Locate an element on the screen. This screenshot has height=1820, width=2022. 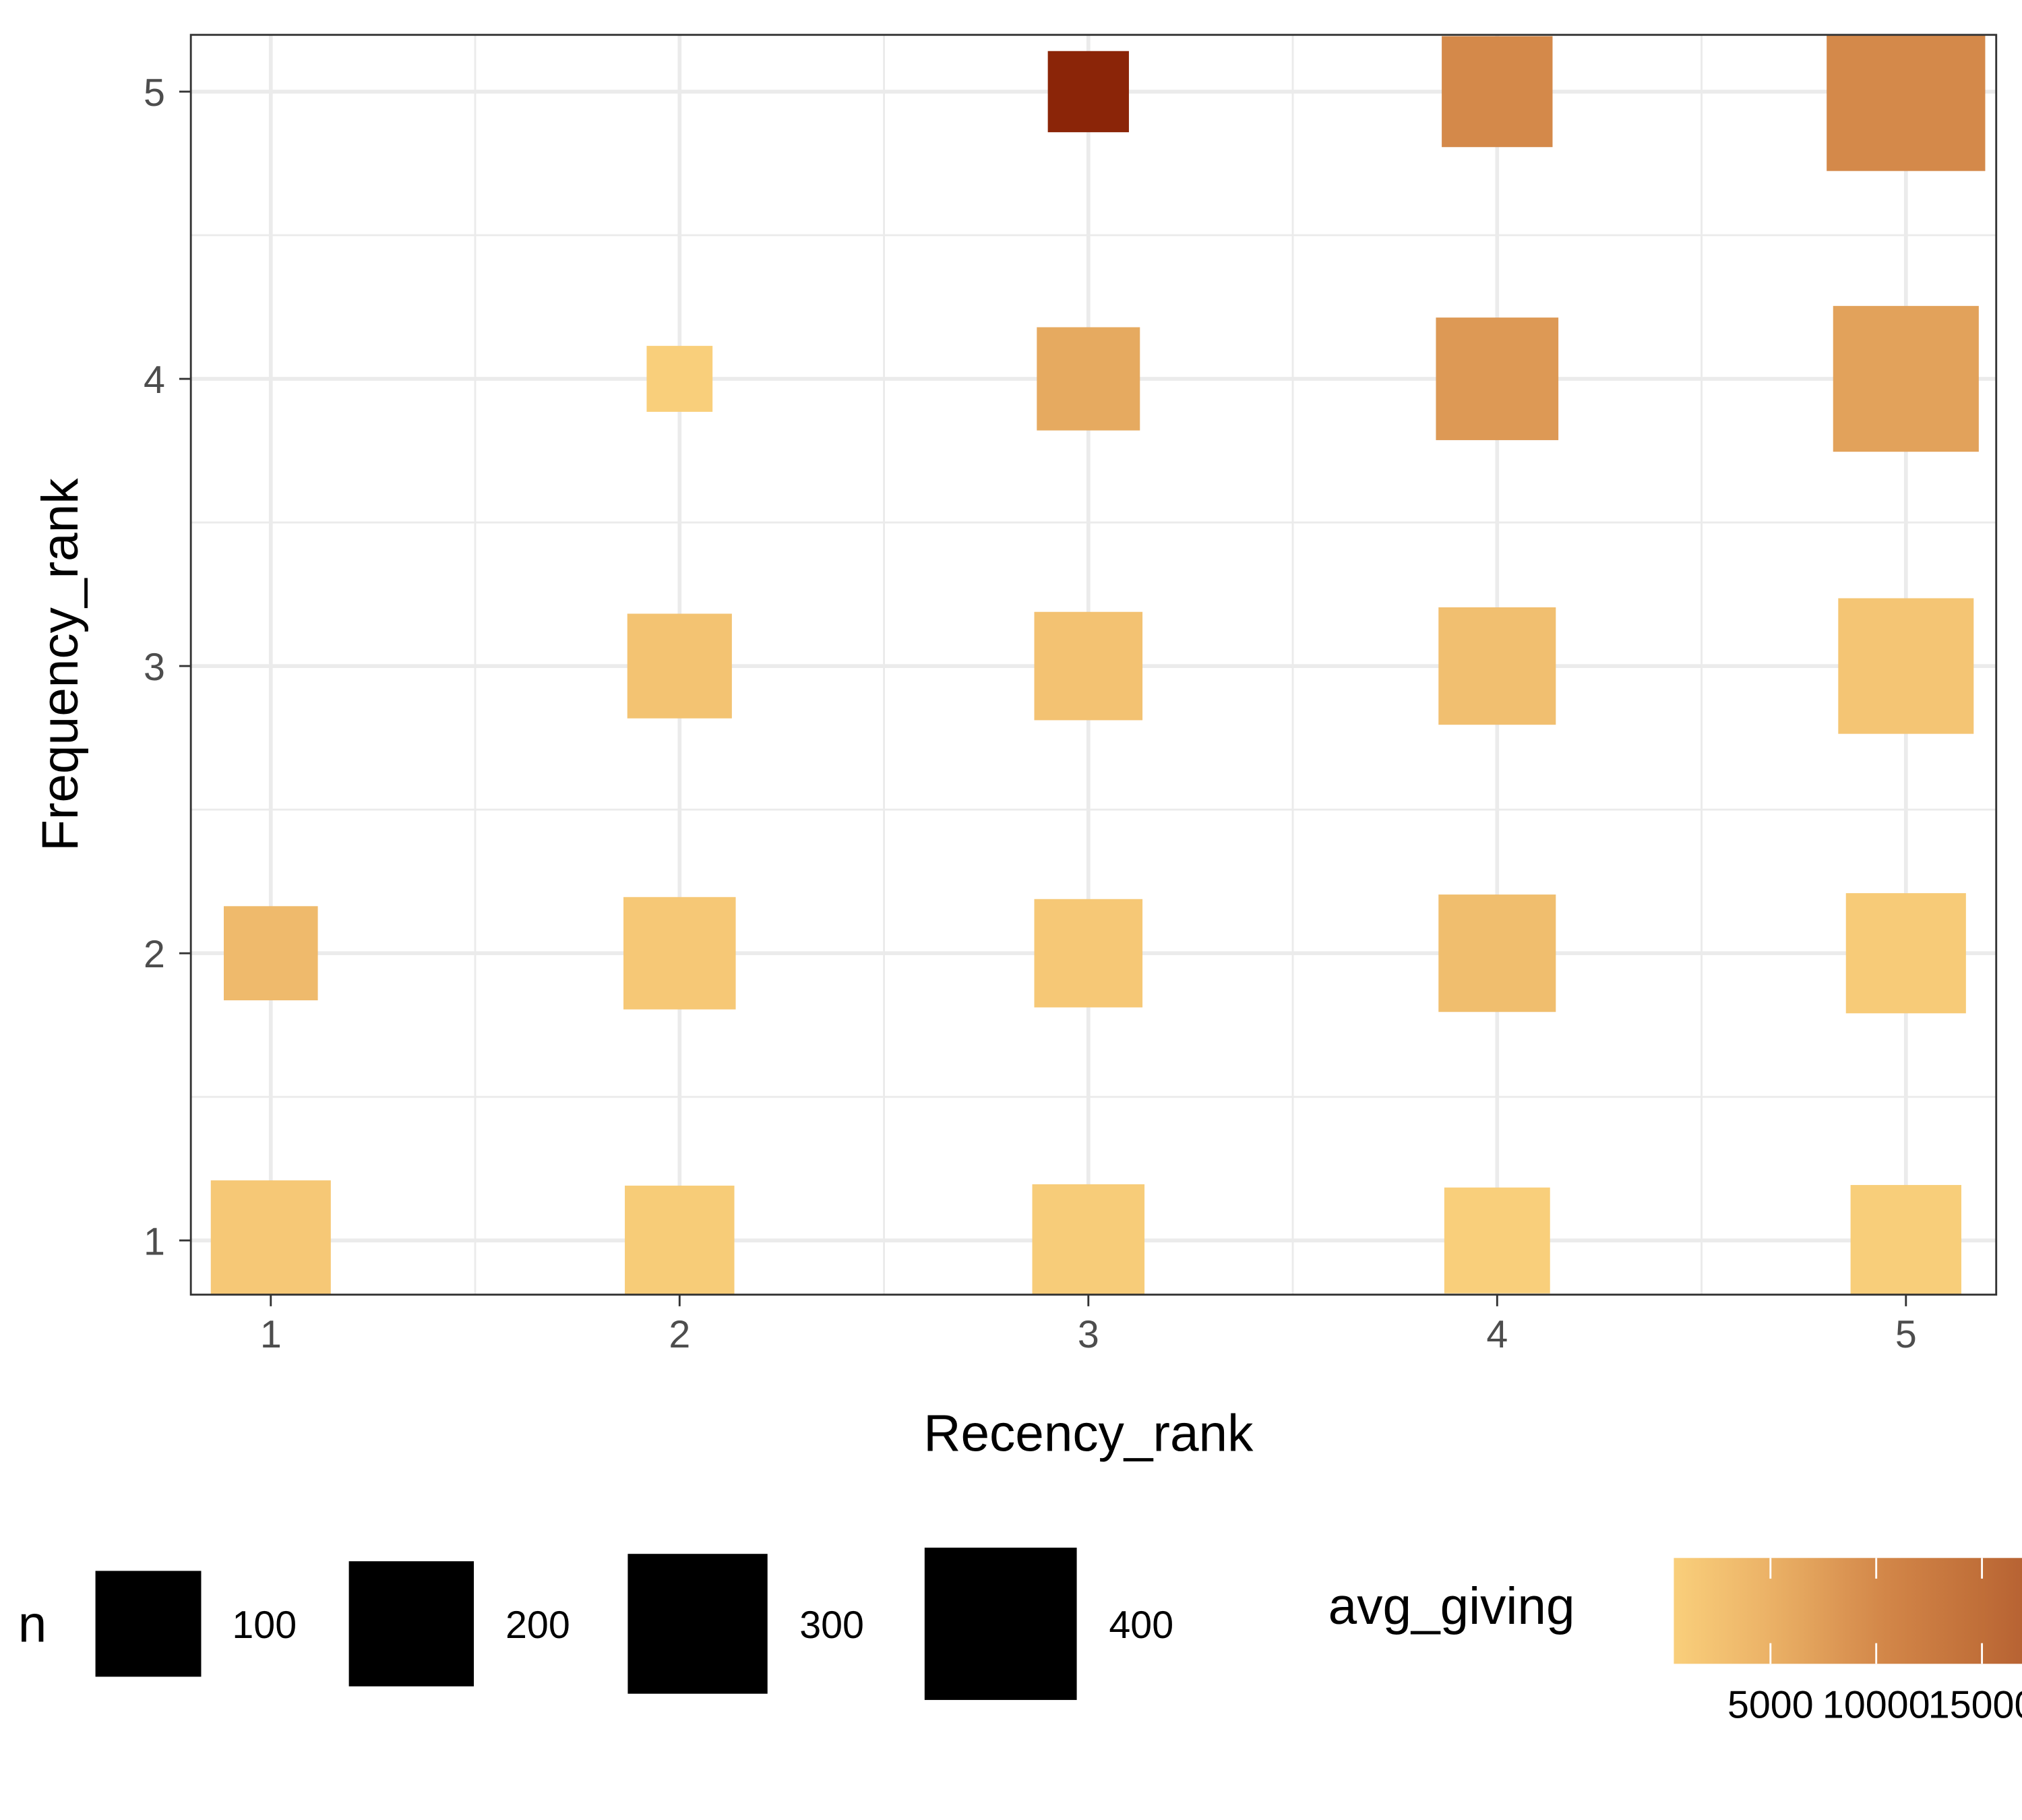
colorbar is located at coordinates (1848, 1611).